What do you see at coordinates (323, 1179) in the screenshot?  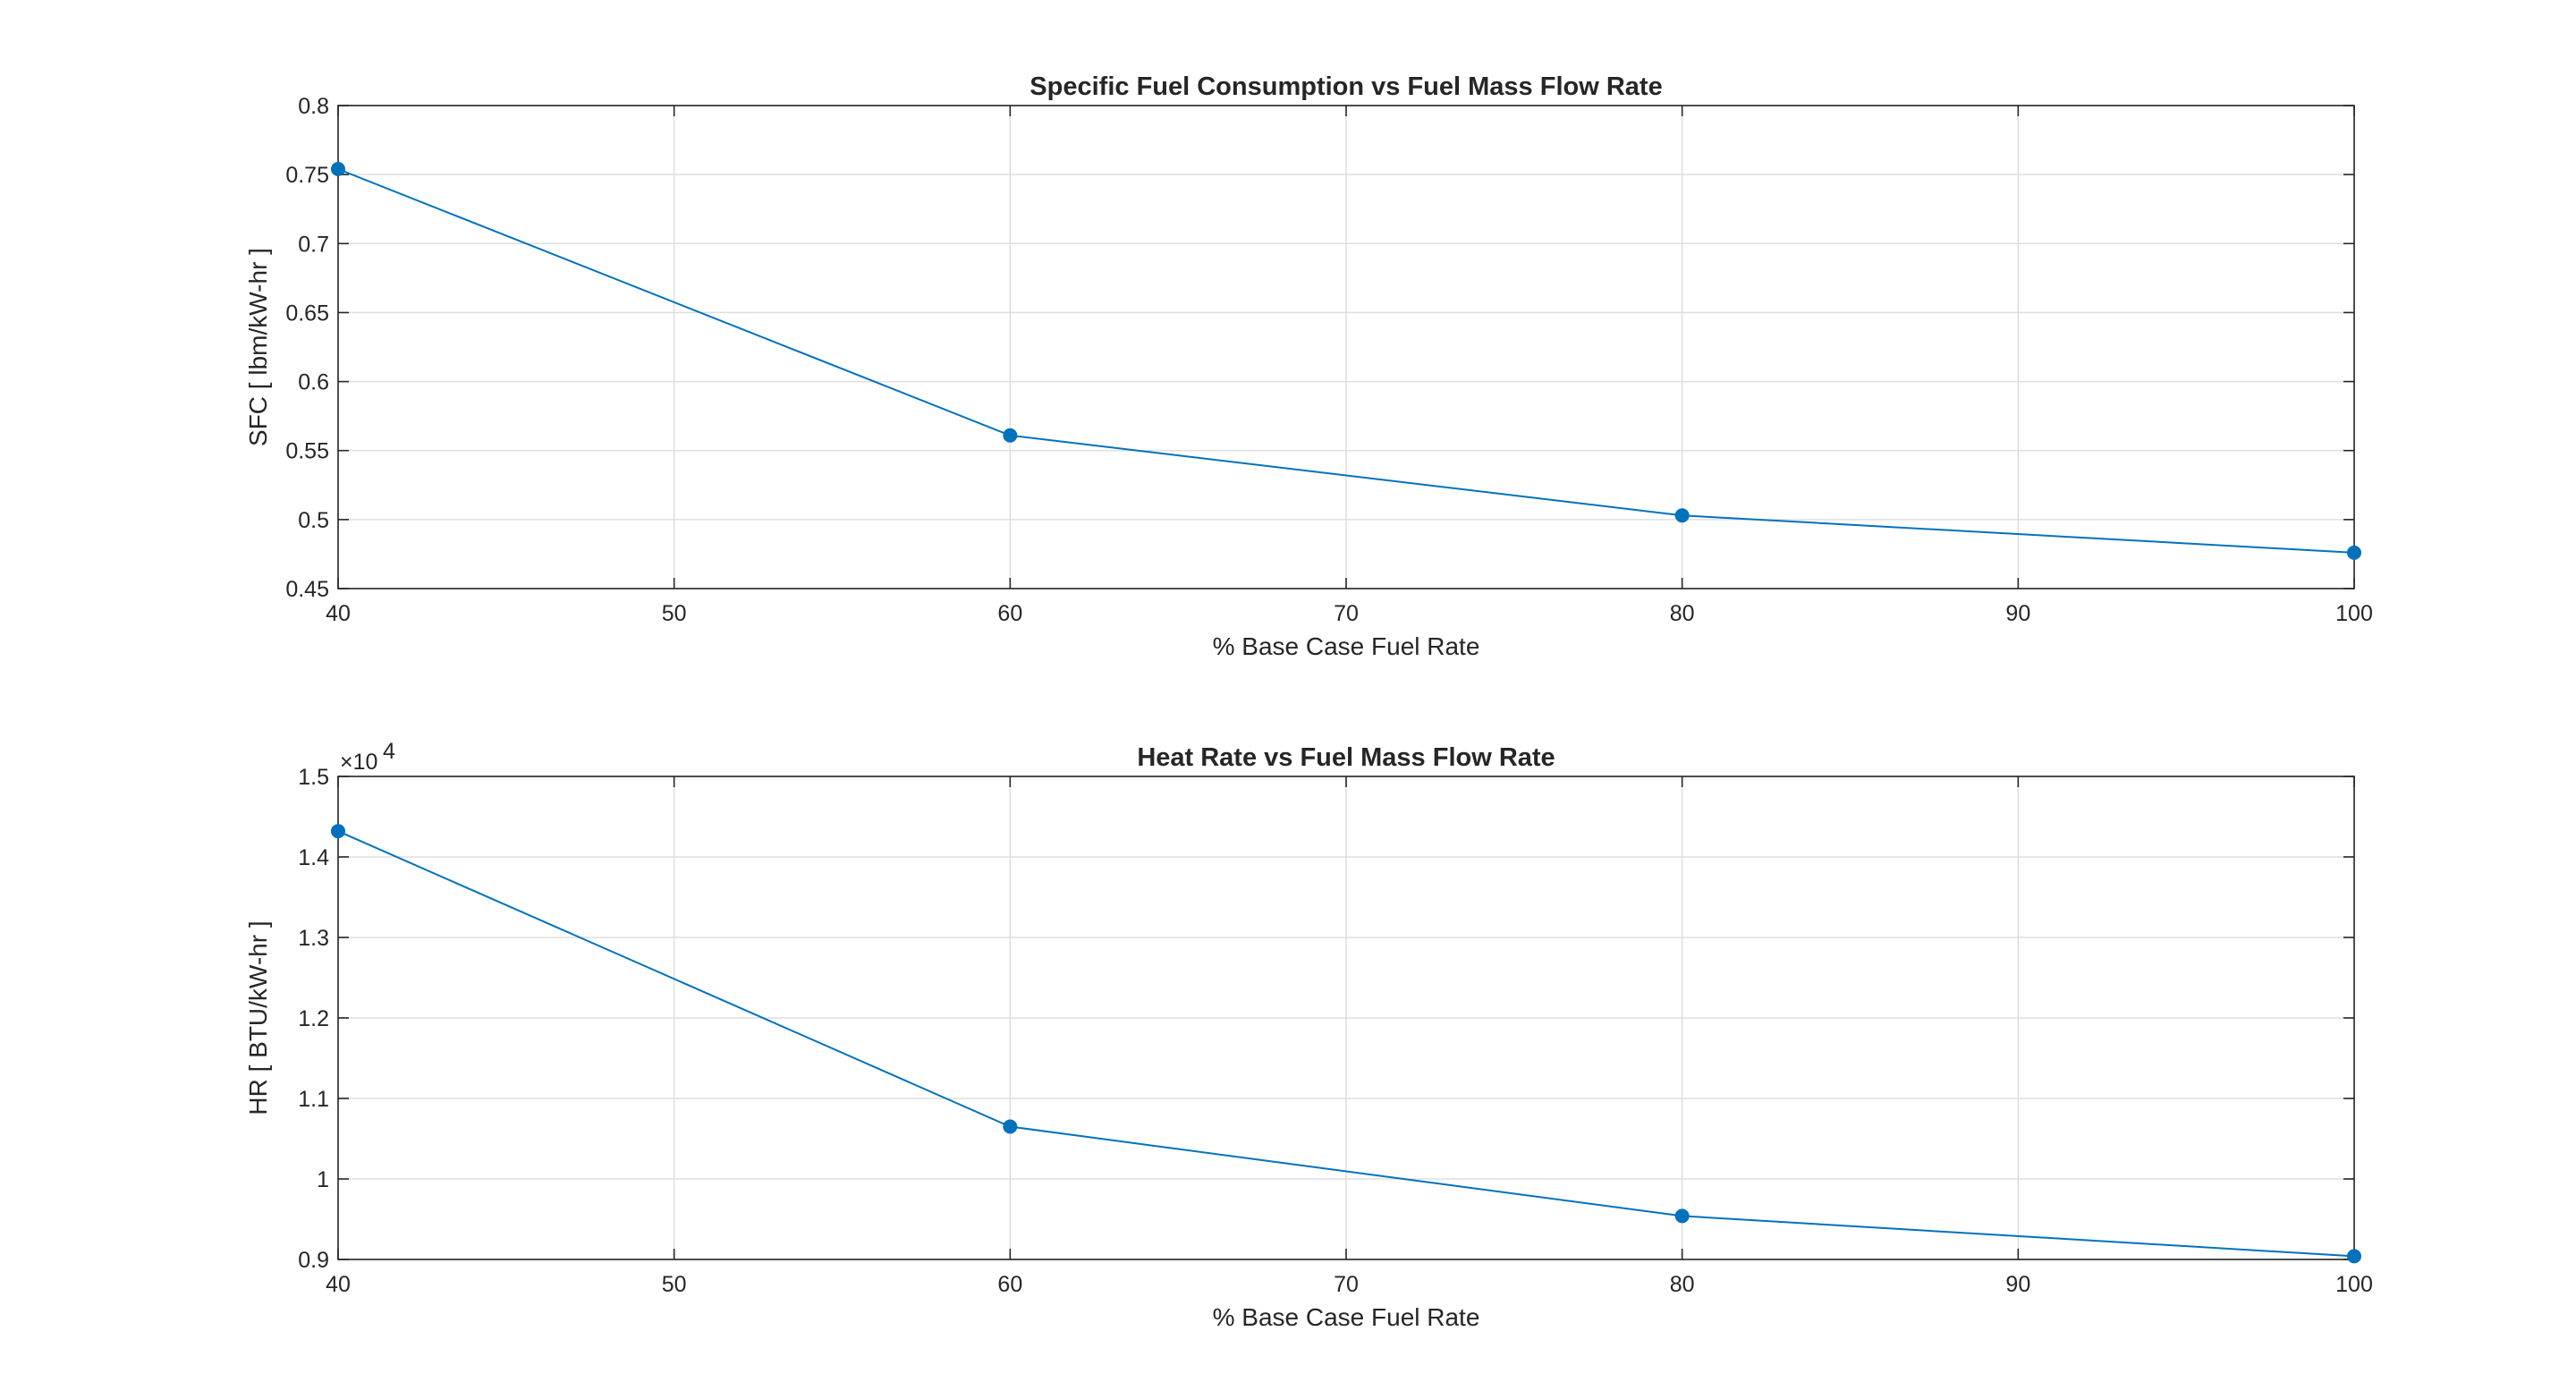 I see `y-tick-label: 1` at bounding box center [323, 1179].